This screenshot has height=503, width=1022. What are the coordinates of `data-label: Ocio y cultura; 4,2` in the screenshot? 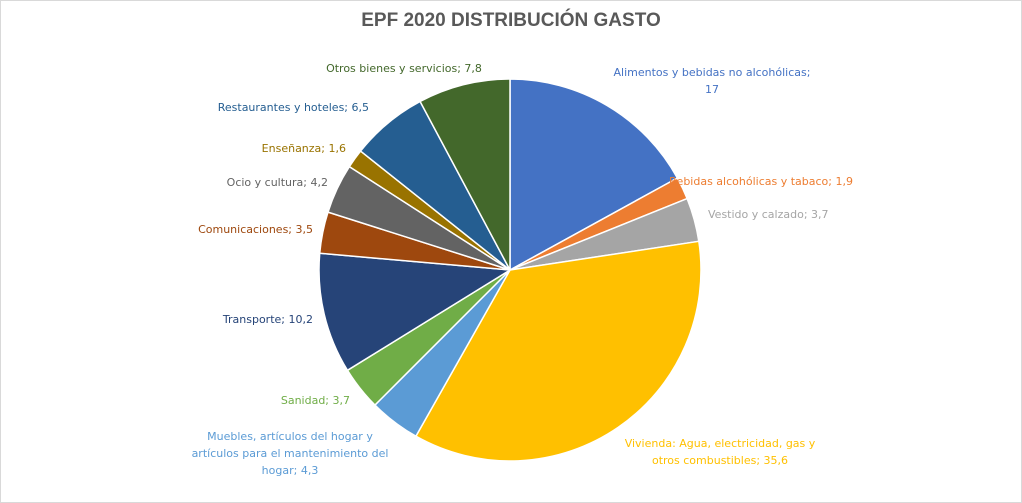 It's located at (277, 182).